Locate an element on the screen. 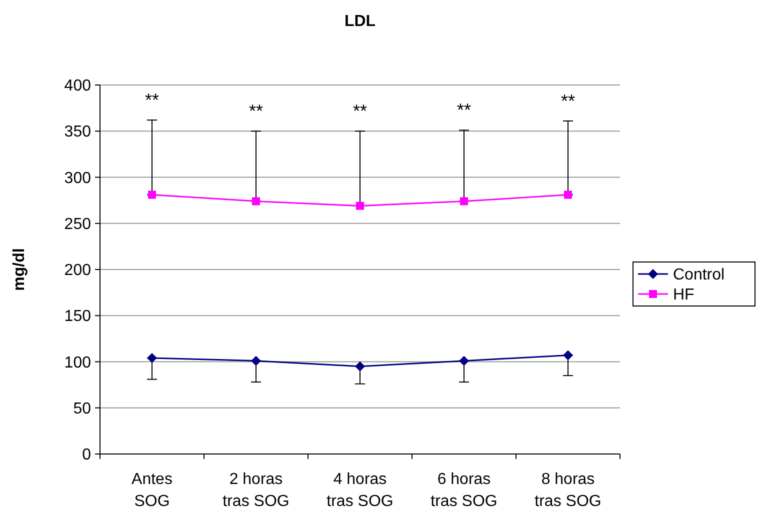  x-tick-label: 6 horas tras SOG is located at coordinates (464, 490).